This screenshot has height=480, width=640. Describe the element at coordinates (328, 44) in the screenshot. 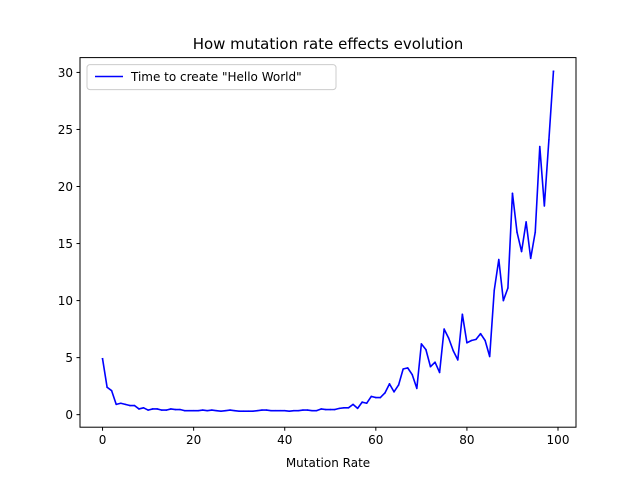

I see `chart-title: How mutation rate effects evolution` at that location.